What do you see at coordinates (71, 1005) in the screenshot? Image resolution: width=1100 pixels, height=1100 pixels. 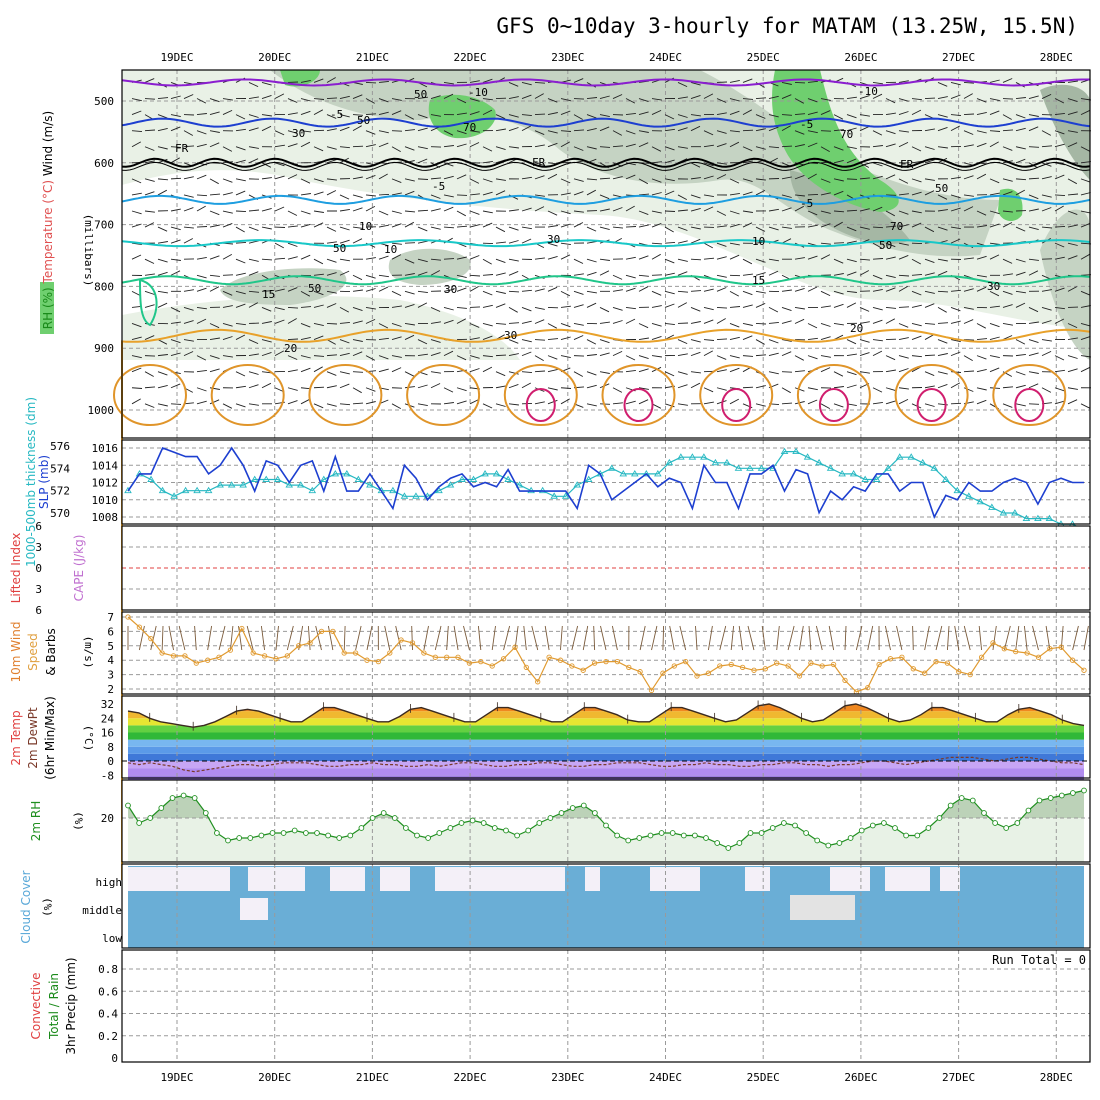 I see `panel-y-label: 3hr Precip (mm)` at bounding box center [71, 1005].